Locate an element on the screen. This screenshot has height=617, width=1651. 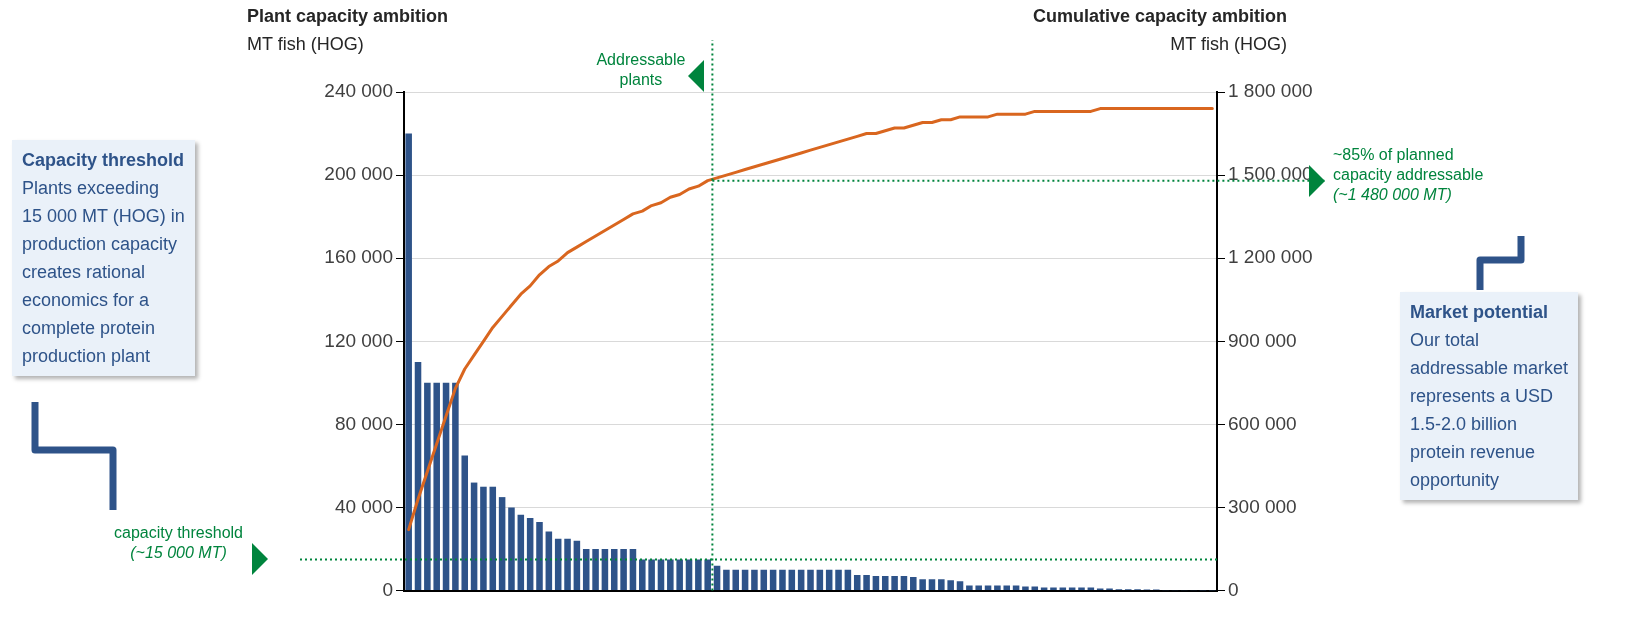
y-tick-label: 200 000 is located at coordinates (358, 174).